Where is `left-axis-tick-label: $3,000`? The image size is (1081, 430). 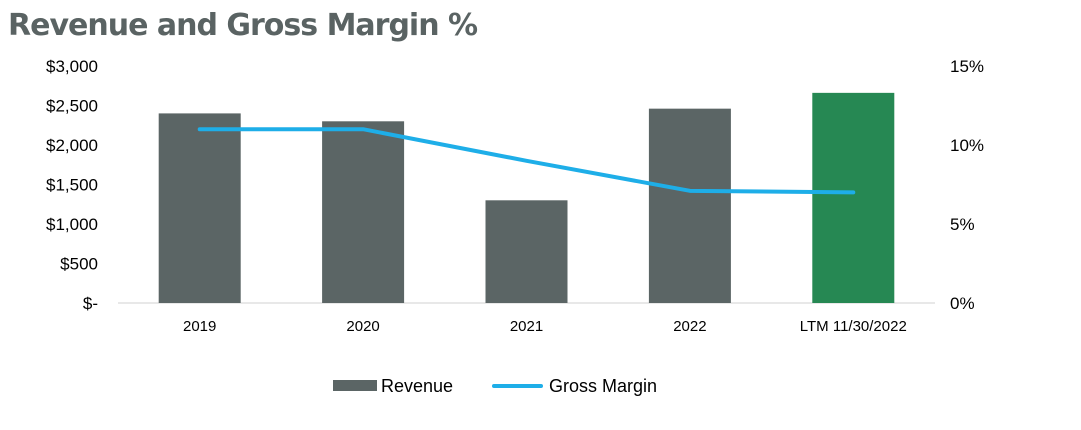
left-axis-tick-label: $3,000 is located at coordinates (72, 66).